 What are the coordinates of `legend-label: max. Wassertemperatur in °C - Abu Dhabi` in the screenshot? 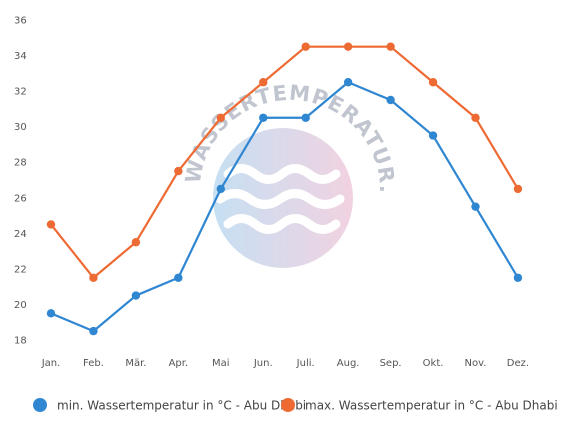 It's located at (431, 406).